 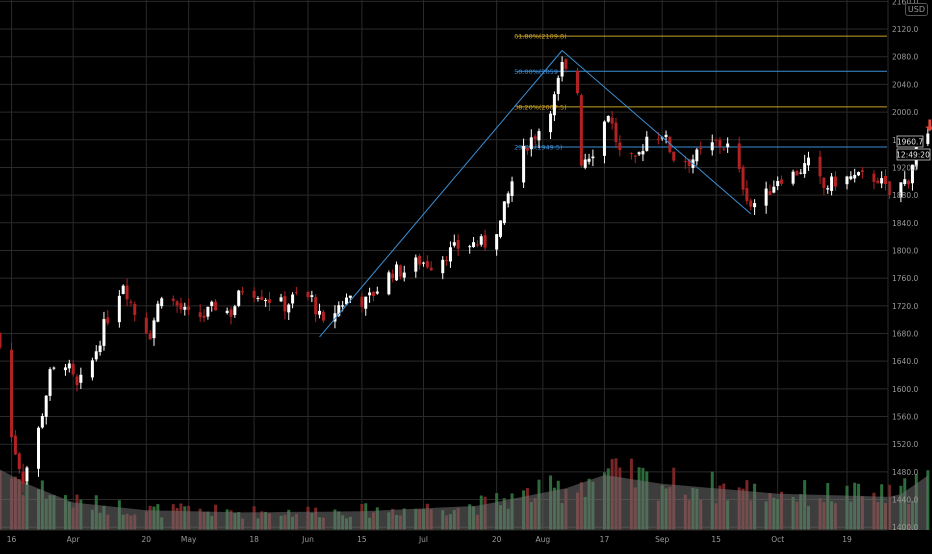 What do you see at coordinates (543, 539) in the screenshot?
I see `time-tick-label: Aug` at bounding box center [543, 539].